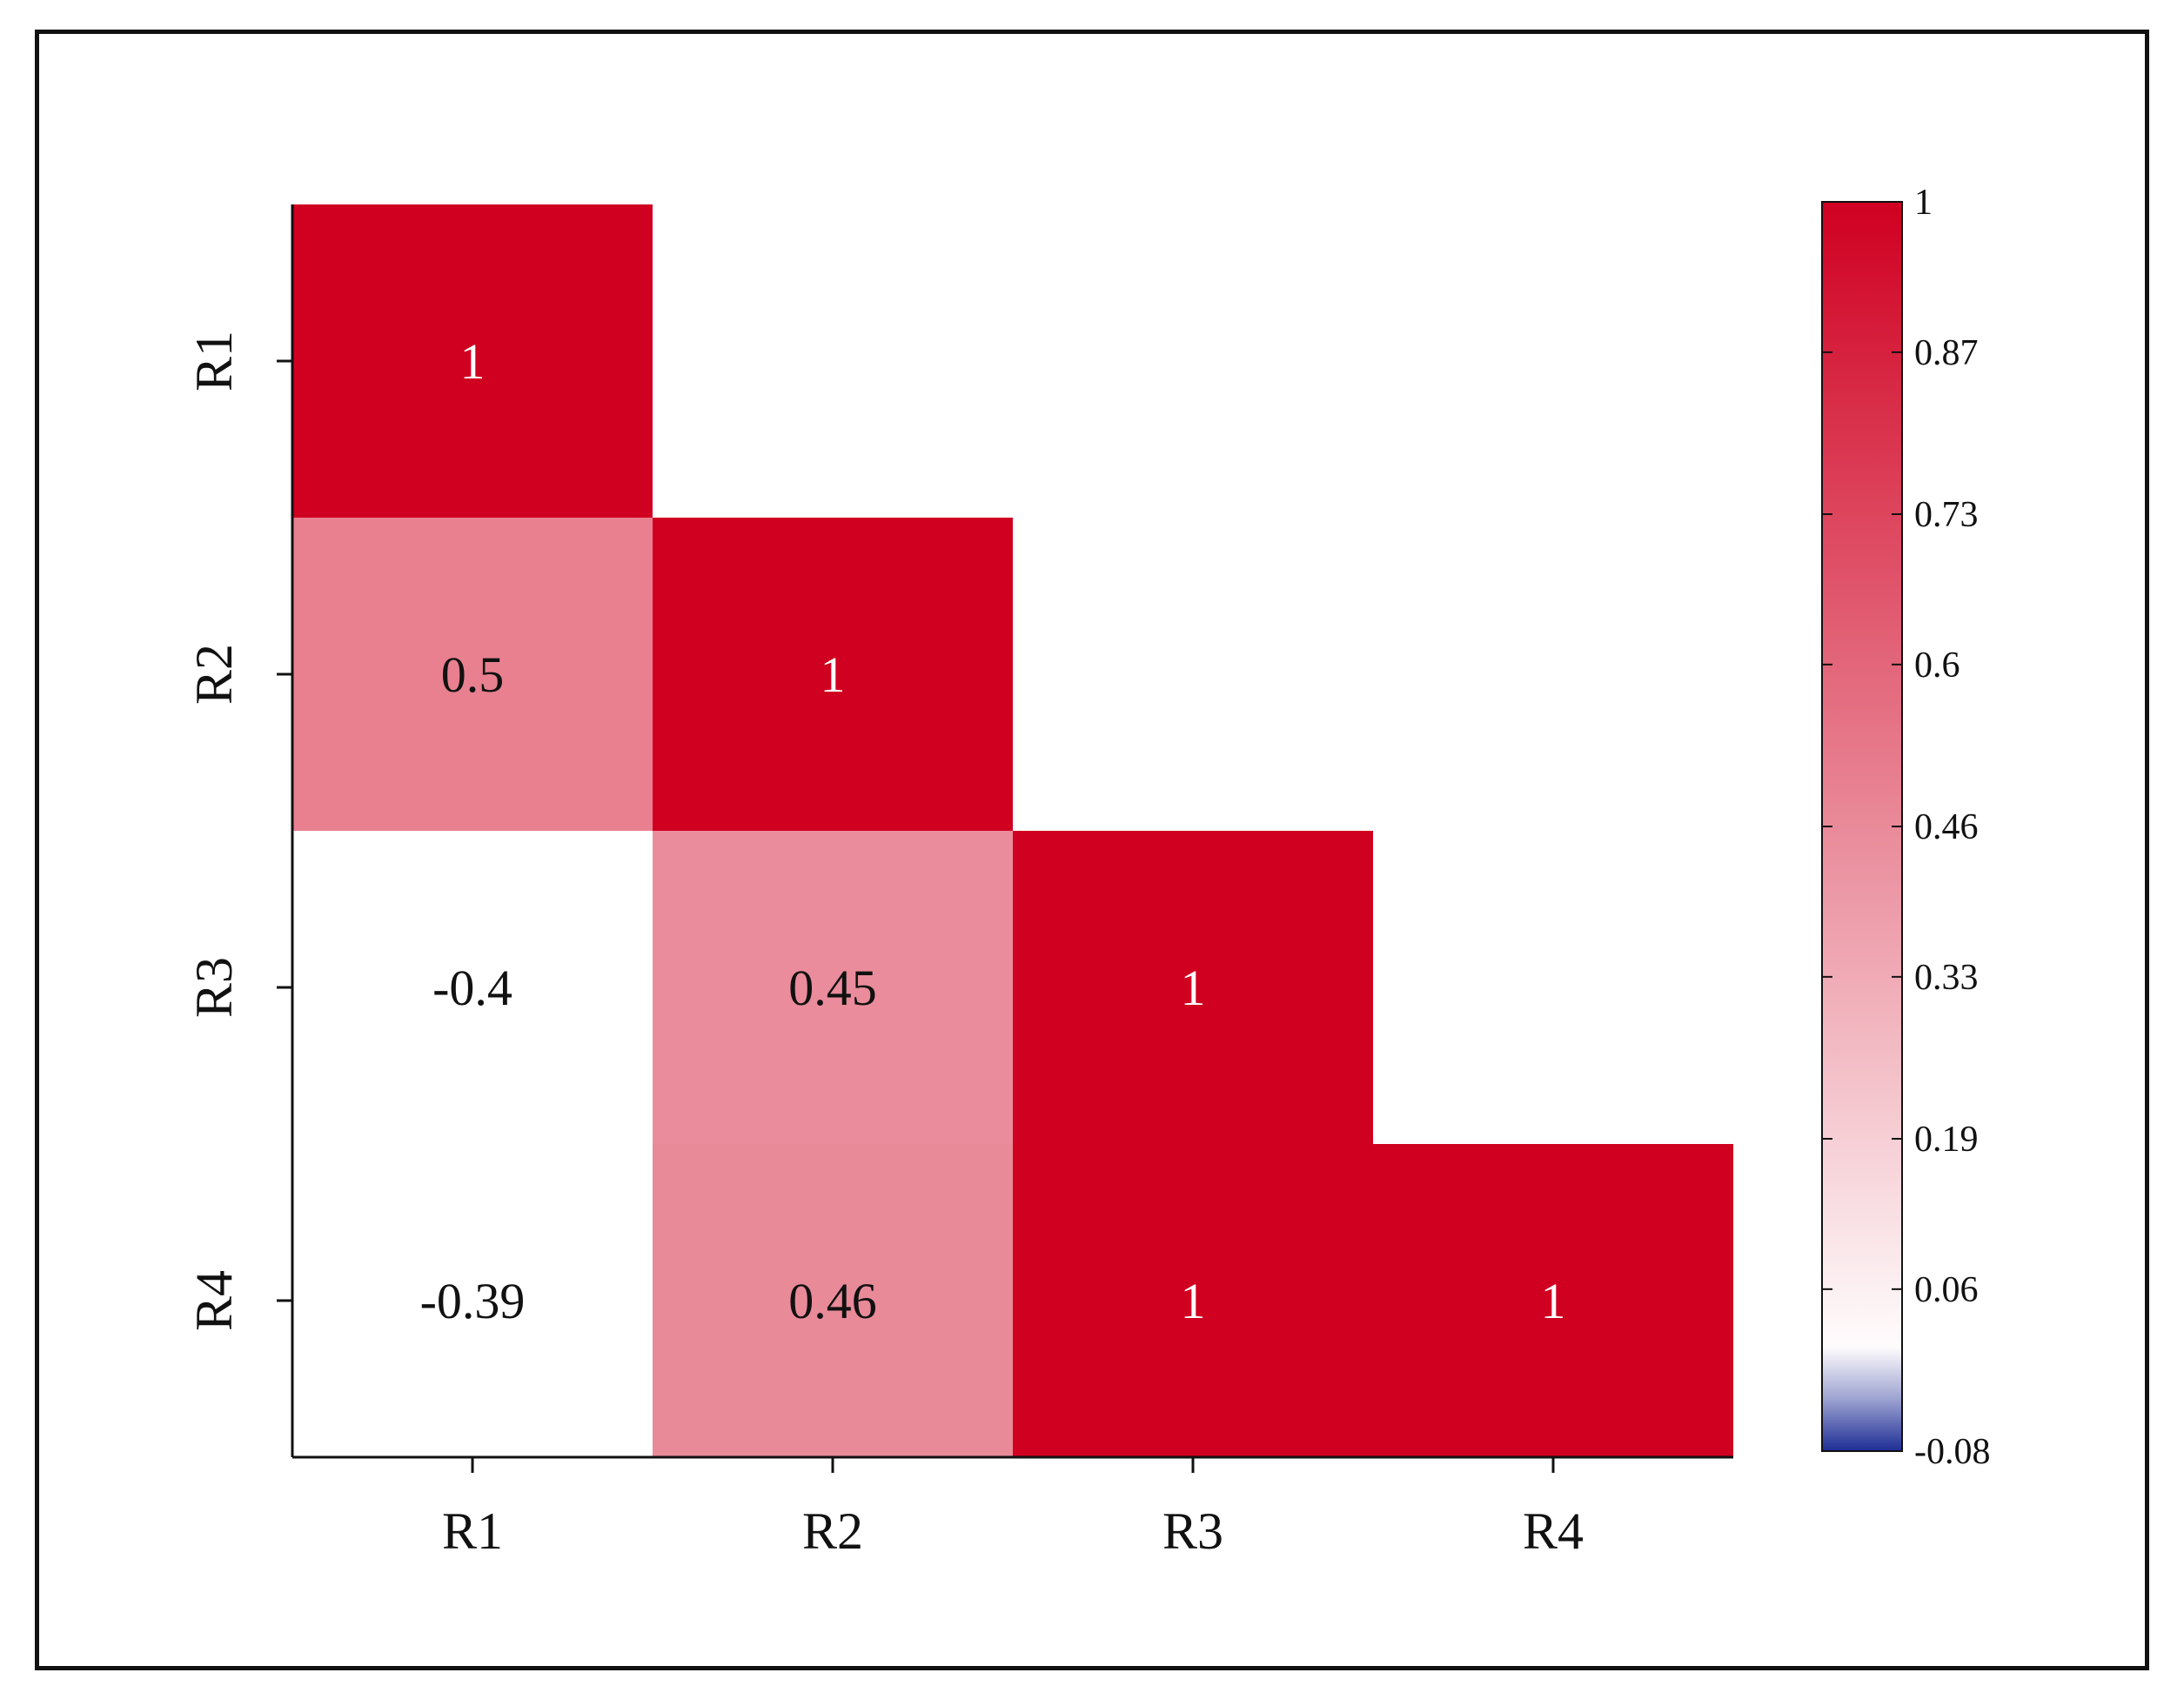 This screenshot has height=1706, width=2184. I want to click on colorbar-tick-label-0_6: 0.6, so click(1937, 666).